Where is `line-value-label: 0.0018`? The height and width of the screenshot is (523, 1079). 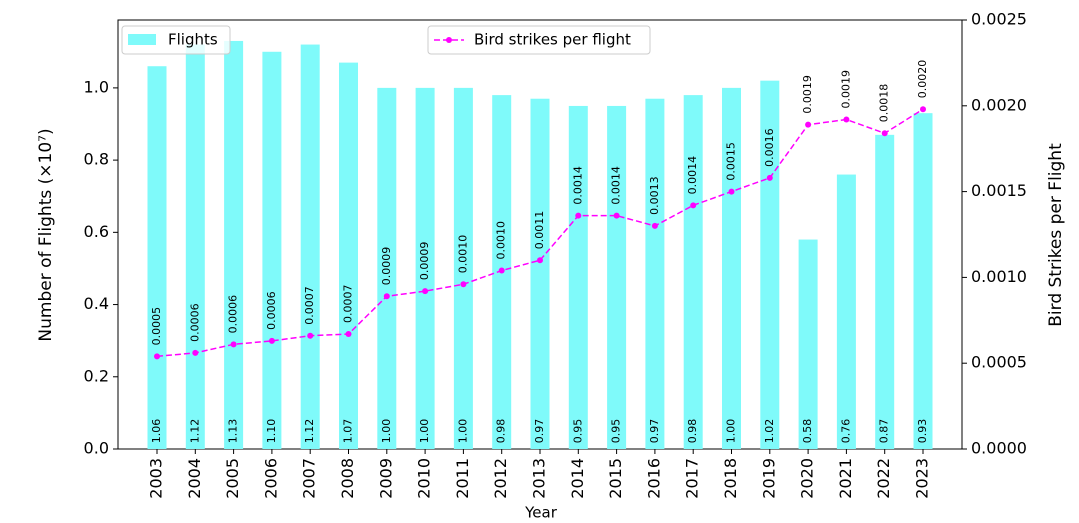 line-value-label: 0.0018 is located at coordinates (884, 103).